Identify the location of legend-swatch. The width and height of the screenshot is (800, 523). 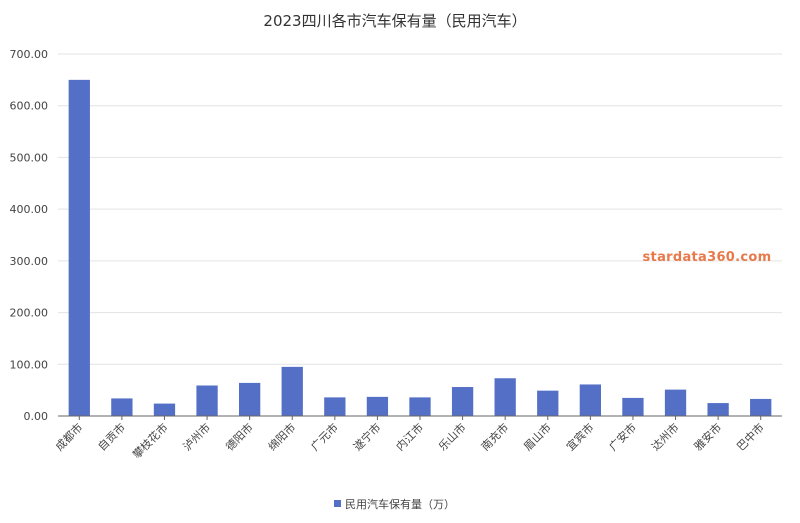
(337, 503).